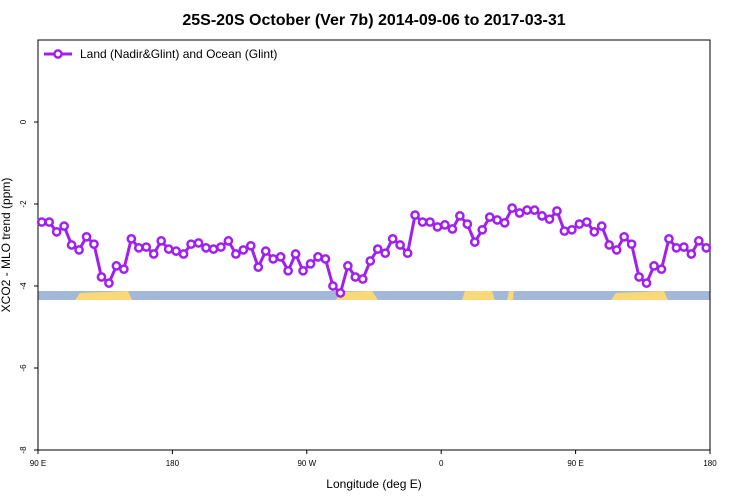 Image resolution: width=750 pixels, height=500 pixels. What do you see at coordinates (178, 54) in the screenshot?
I see `legend-label: Land (Nadir&Glint) and Ocean (Glint)` at bounding box center [178, 54].